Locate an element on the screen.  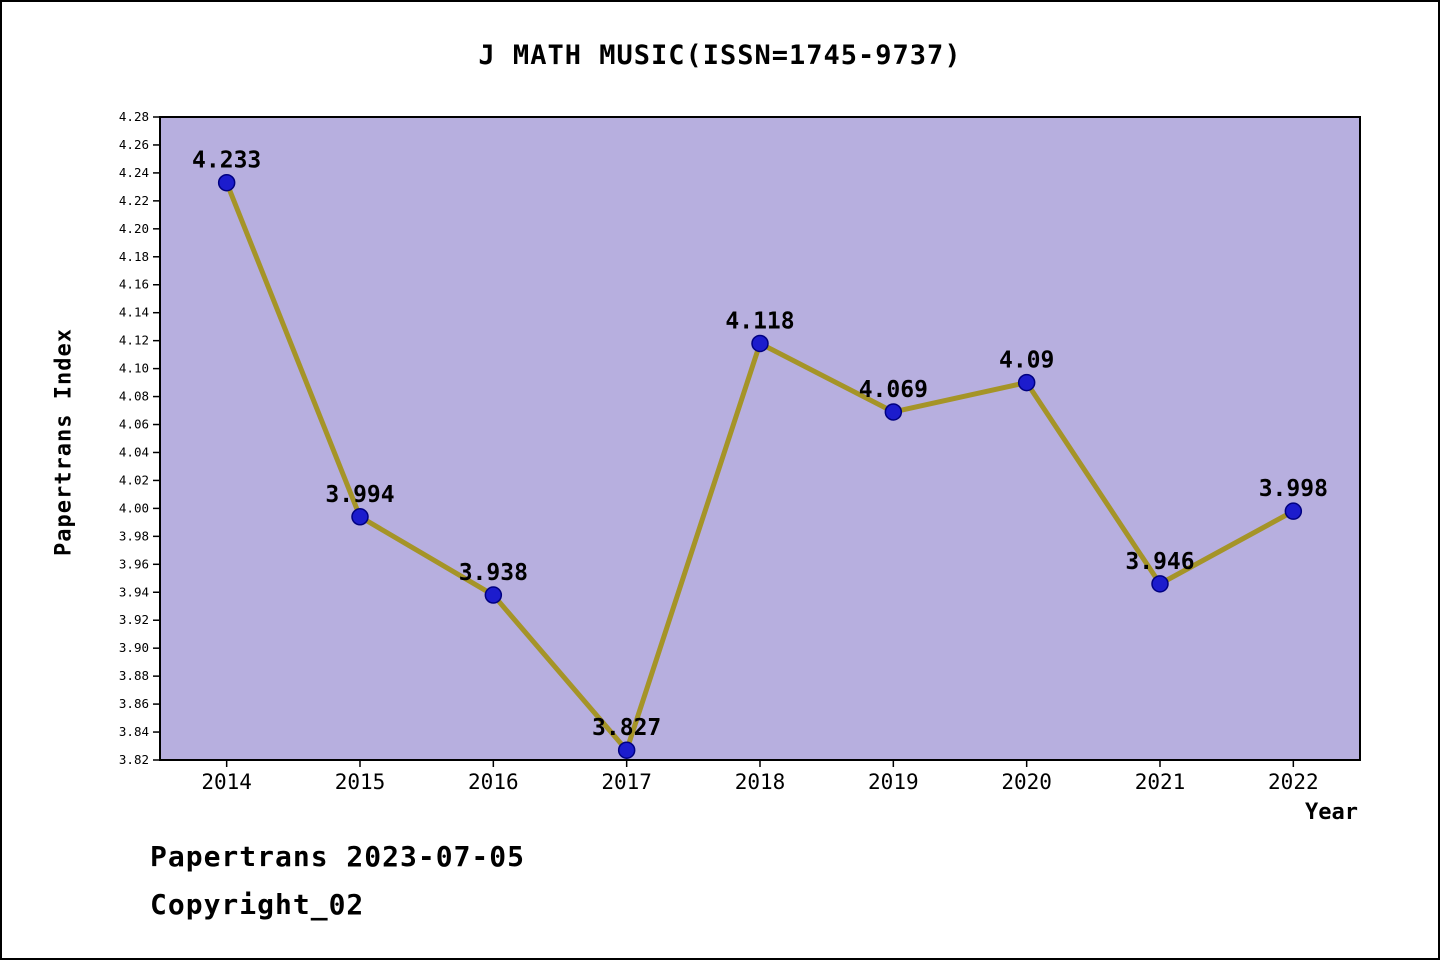
x-tick-label: 2015 is located at coordinates (360, 782).